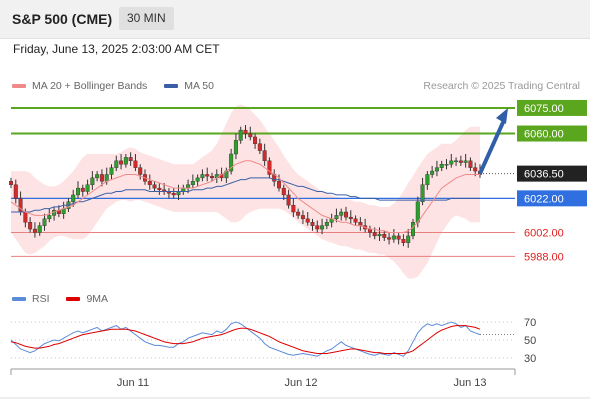 This screenshot has width=590, height=400. What do you see at coordinates (171, 86) in the screenshot?
I see `ma50-swatch` at bounding box center [171, 86].